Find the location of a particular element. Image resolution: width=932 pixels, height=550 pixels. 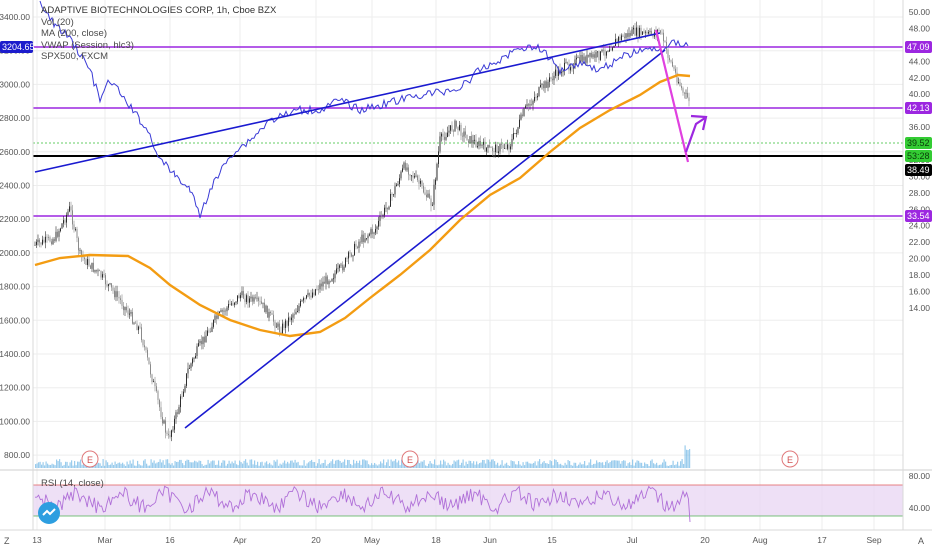

left-axis-tick: 1400.00 is located at coordinates (15, 354).